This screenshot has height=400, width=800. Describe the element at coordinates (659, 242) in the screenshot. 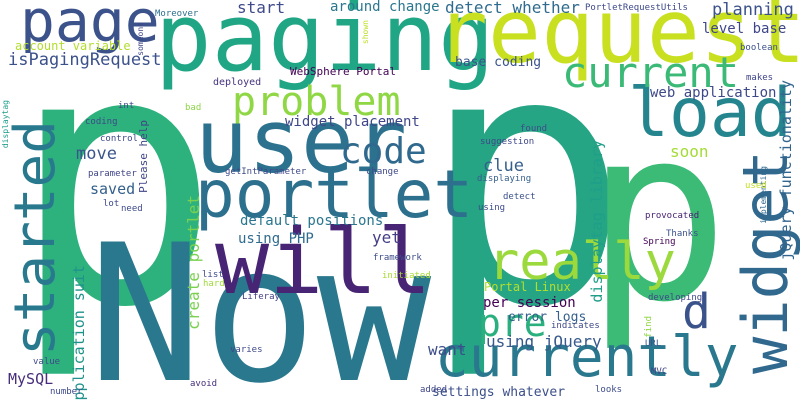

I see `word-spring: Spring` at that location.